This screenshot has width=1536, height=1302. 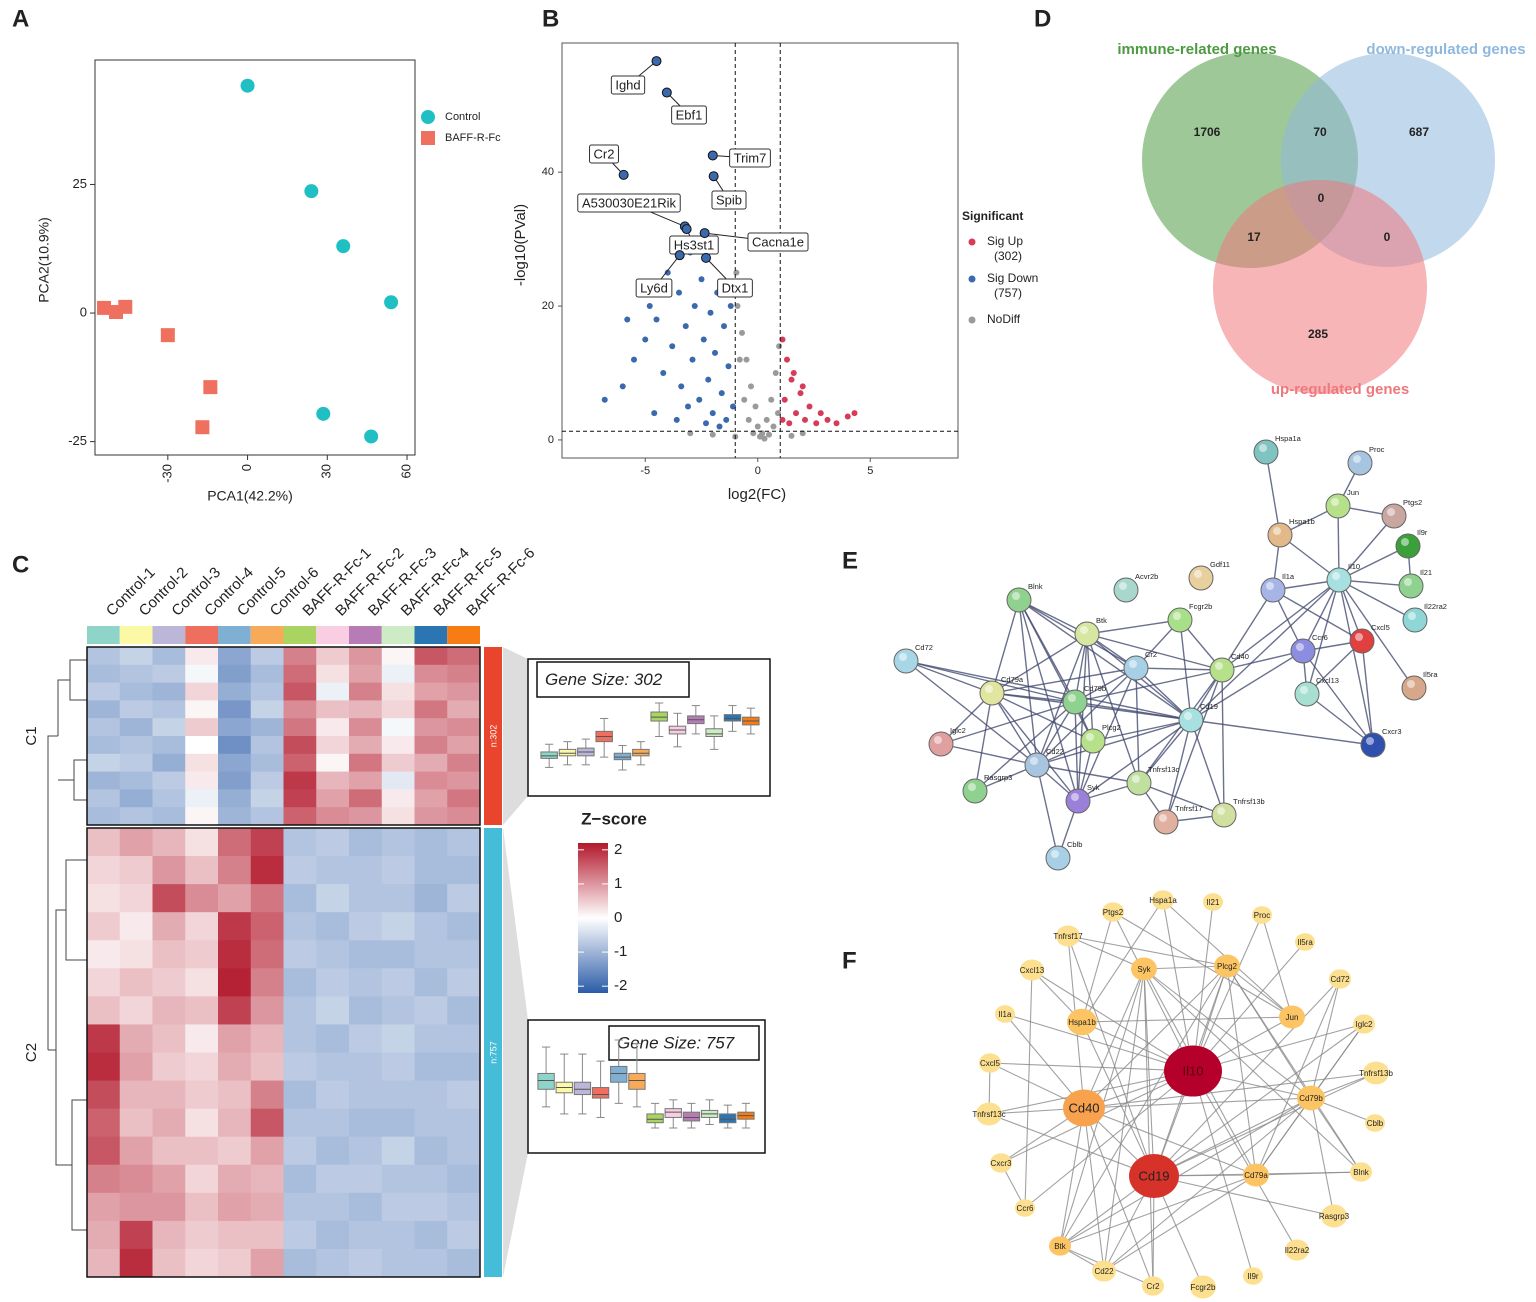 What do you see at coordinates (604, 153) in the screenshot?
I see `gene-label: Cr2` at bounding box center [604, 153].